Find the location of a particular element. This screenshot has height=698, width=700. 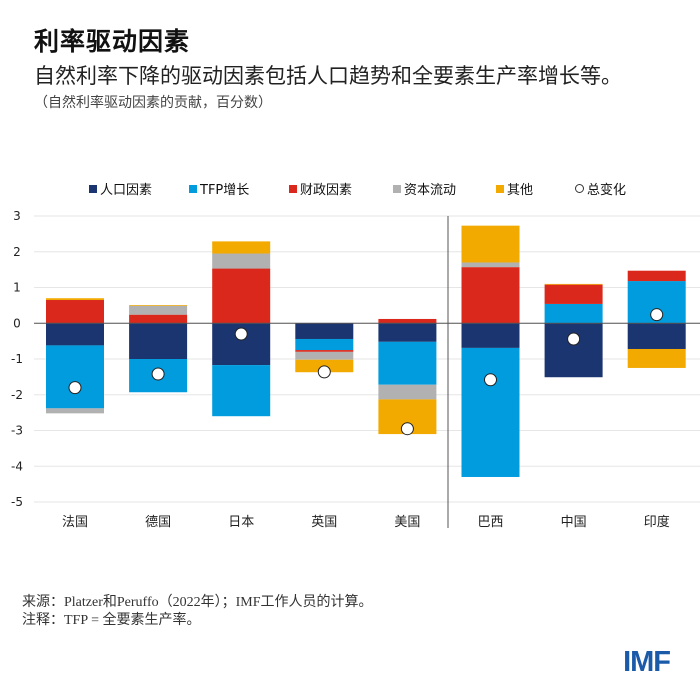

footnote: 注释：TFP = 全要素生产率。 is located at coordinates (111, 620).